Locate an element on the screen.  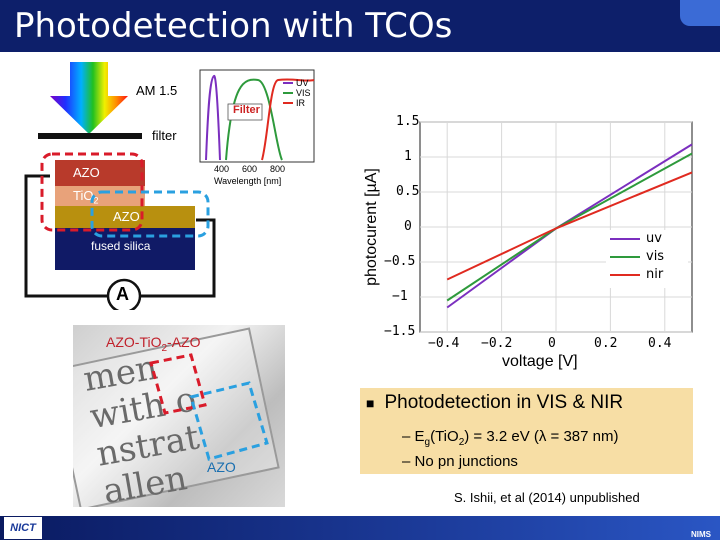
footer-bar is located at coordinates (360, 528).